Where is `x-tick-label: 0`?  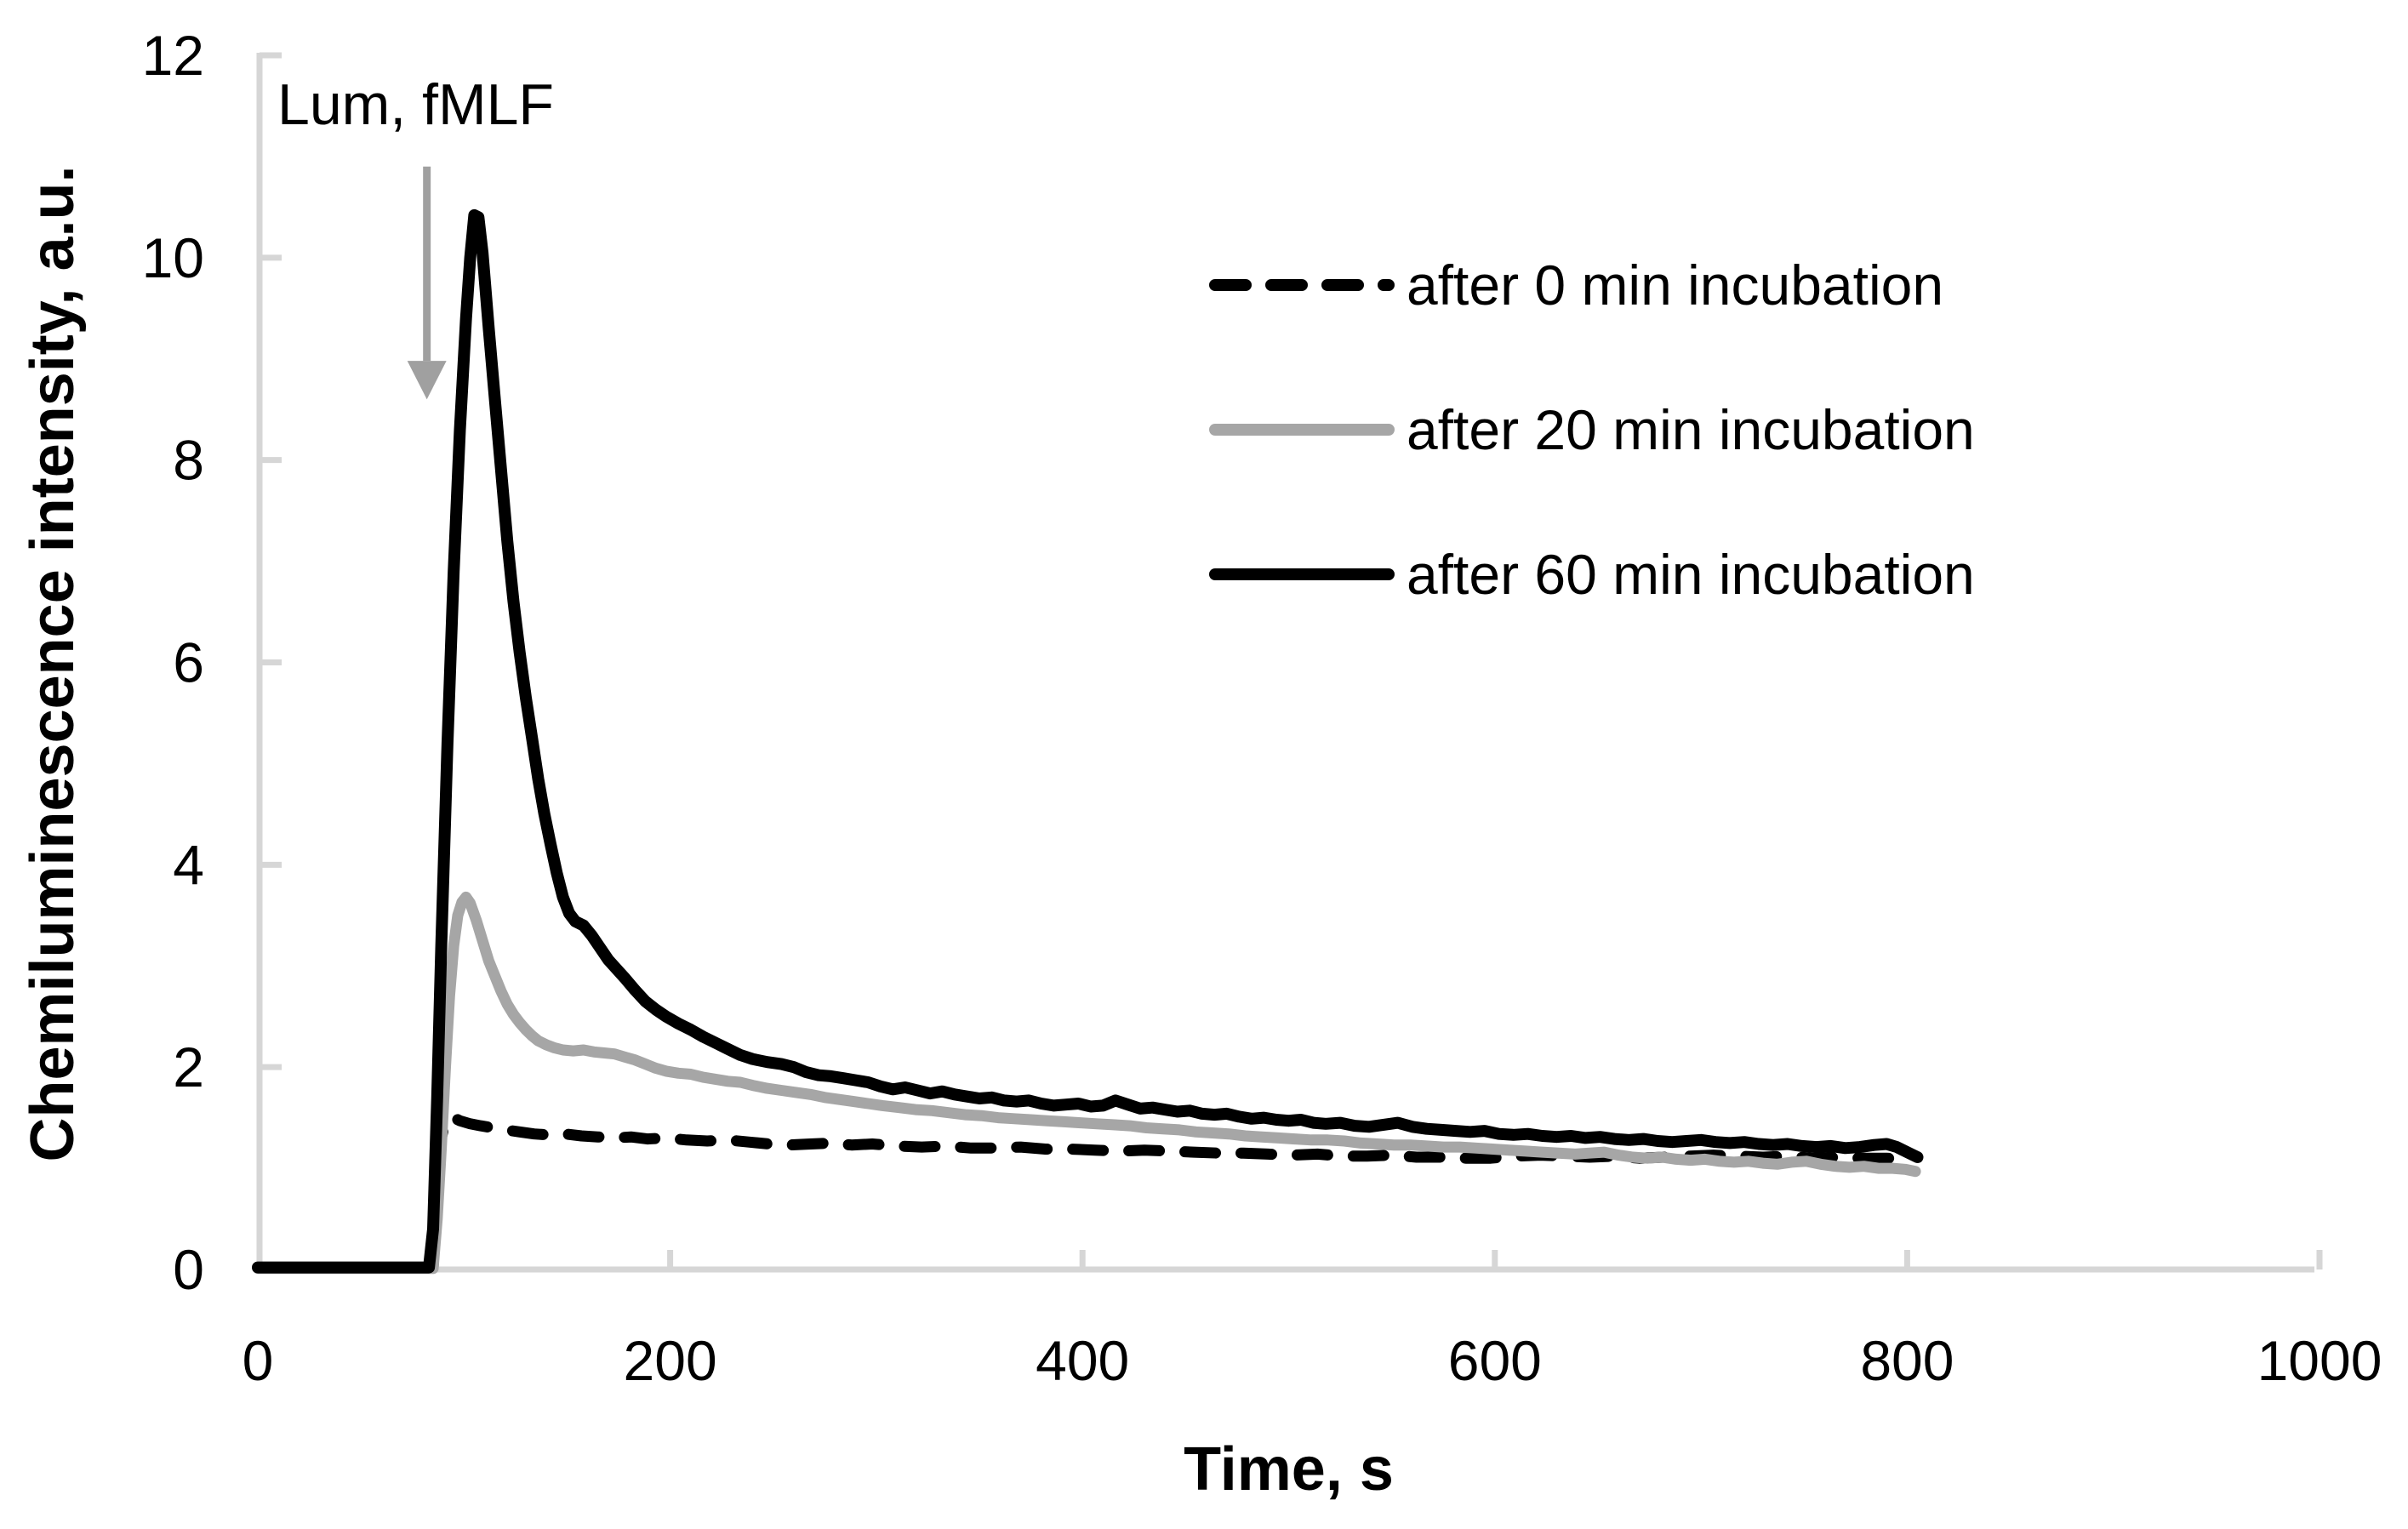
x-tick-label: 0 is located at coordinates (258, 1360).